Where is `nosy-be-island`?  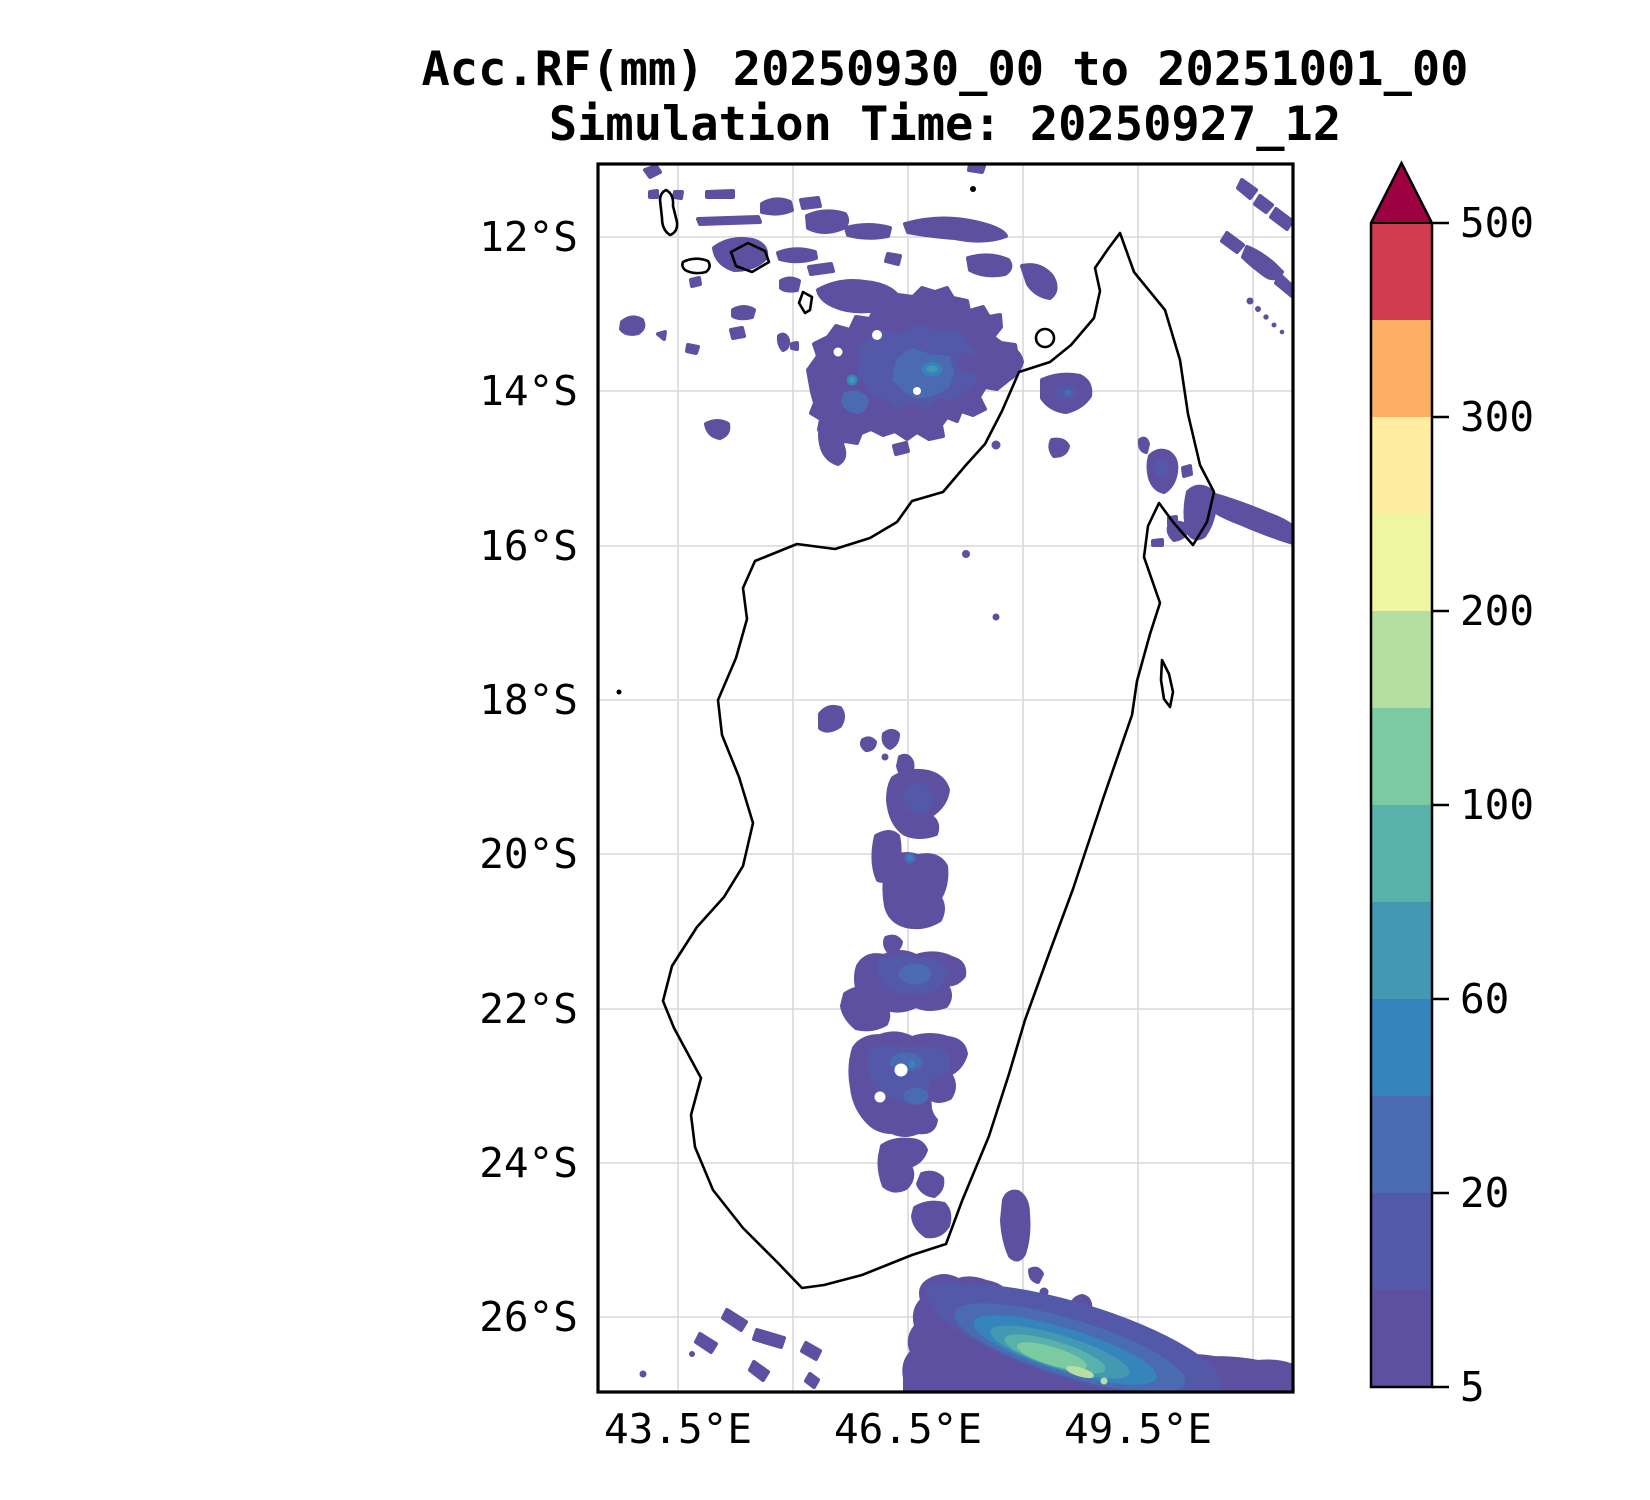 nosy-be-island is located at coordinates (1045, 338).